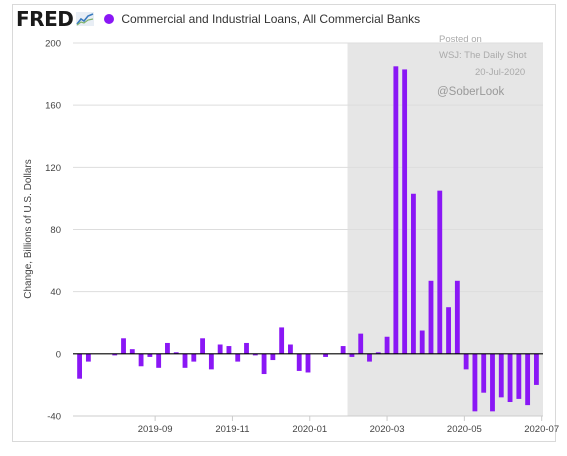 The image size is (567, 456). Describe the element at coordinates (54, 417) in the screenshot. I see `y-tick-label: -40` at that location.